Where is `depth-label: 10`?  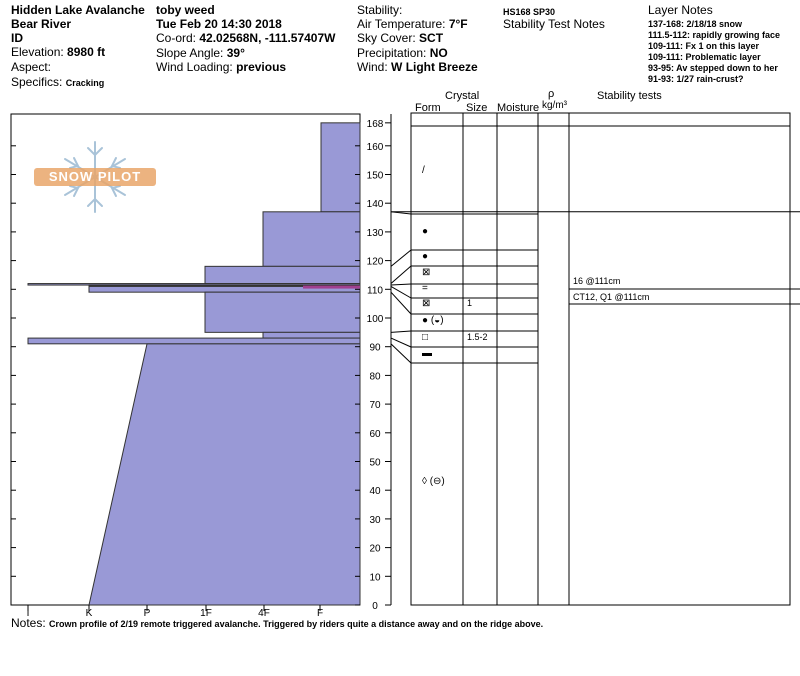
depth-label: 10 is located at coordinates (375, 577).